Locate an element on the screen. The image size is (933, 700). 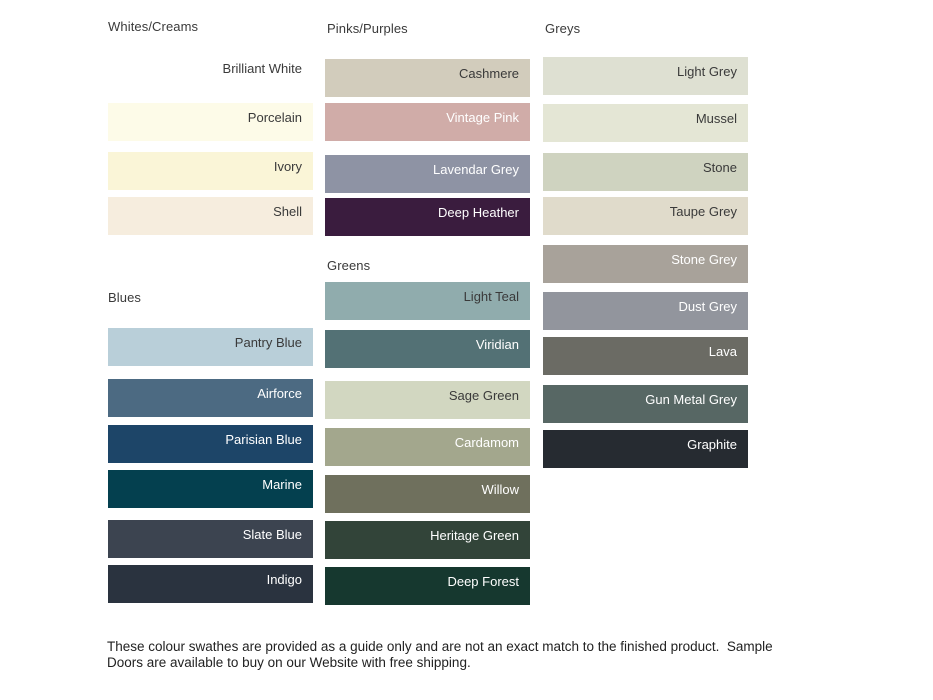
swatch-deep-heather: Deep Heather is located at coordinates (427, 217).